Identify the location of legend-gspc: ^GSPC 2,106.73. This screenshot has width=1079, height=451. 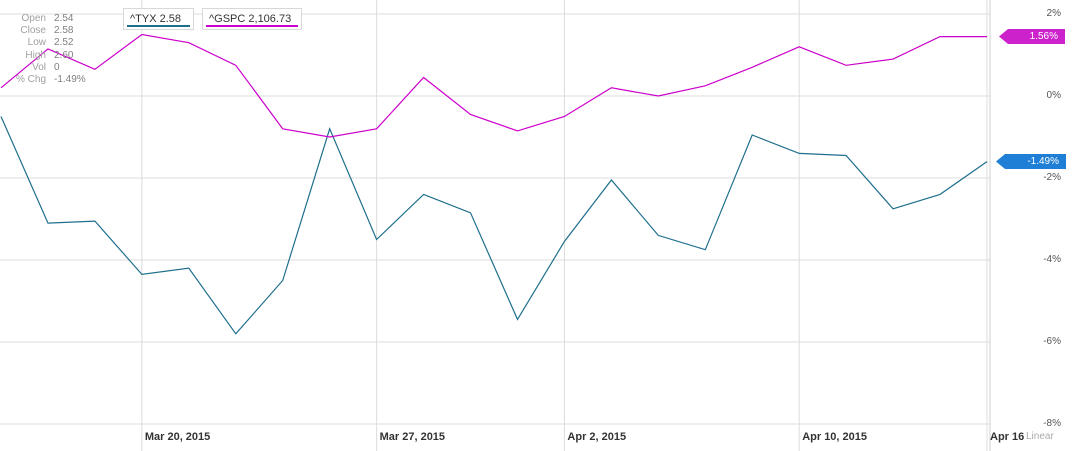
(252, 19).